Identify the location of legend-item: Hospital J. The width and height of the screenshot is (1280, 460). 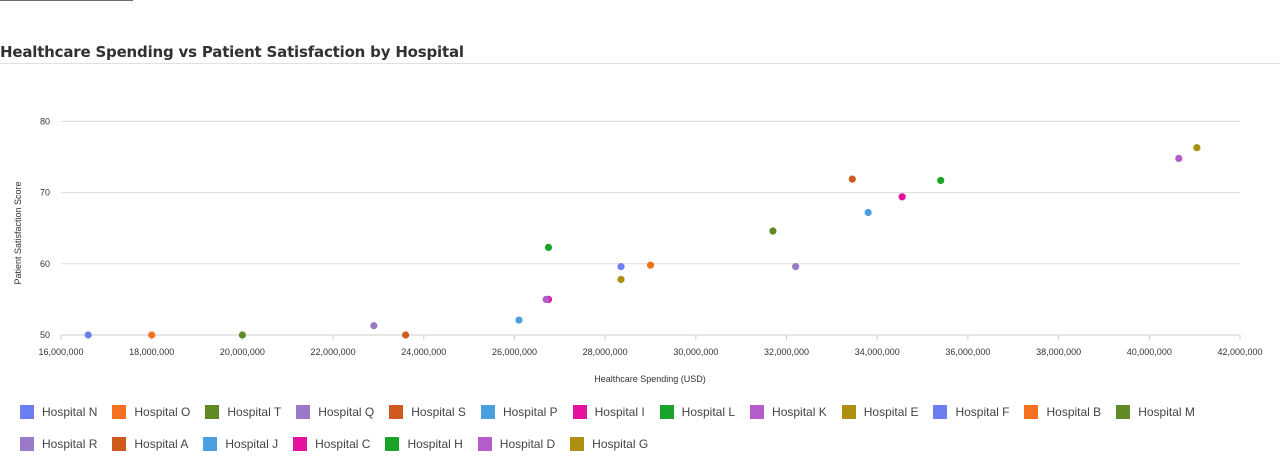
(240, 444).